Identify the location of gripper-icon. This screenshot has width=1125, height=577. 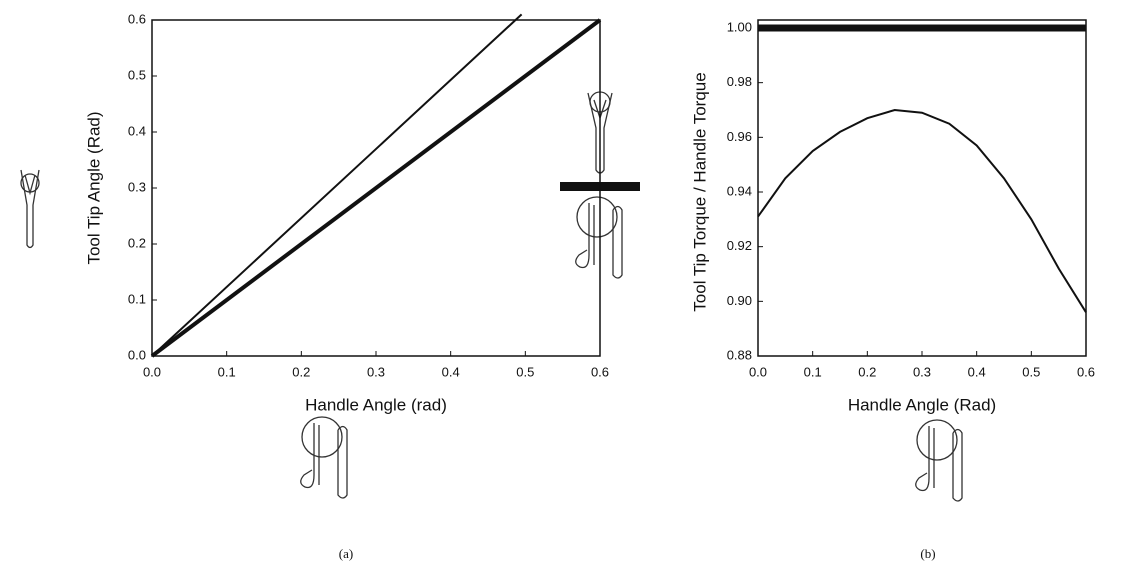
(30, 209).